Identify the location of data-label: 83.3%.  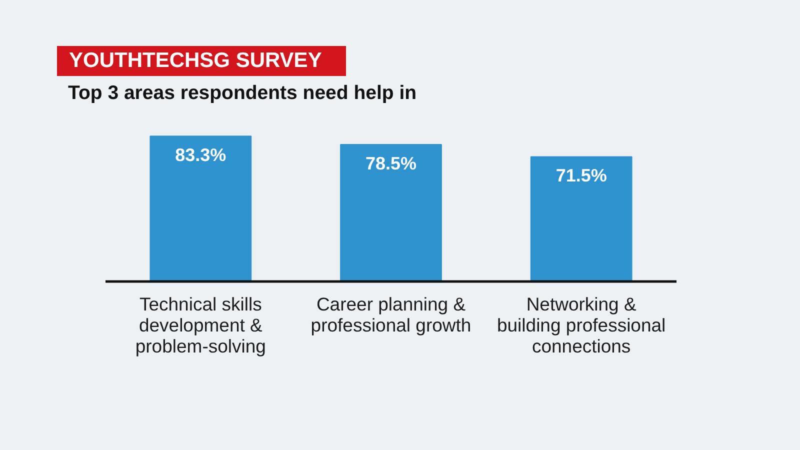
(200, 155).